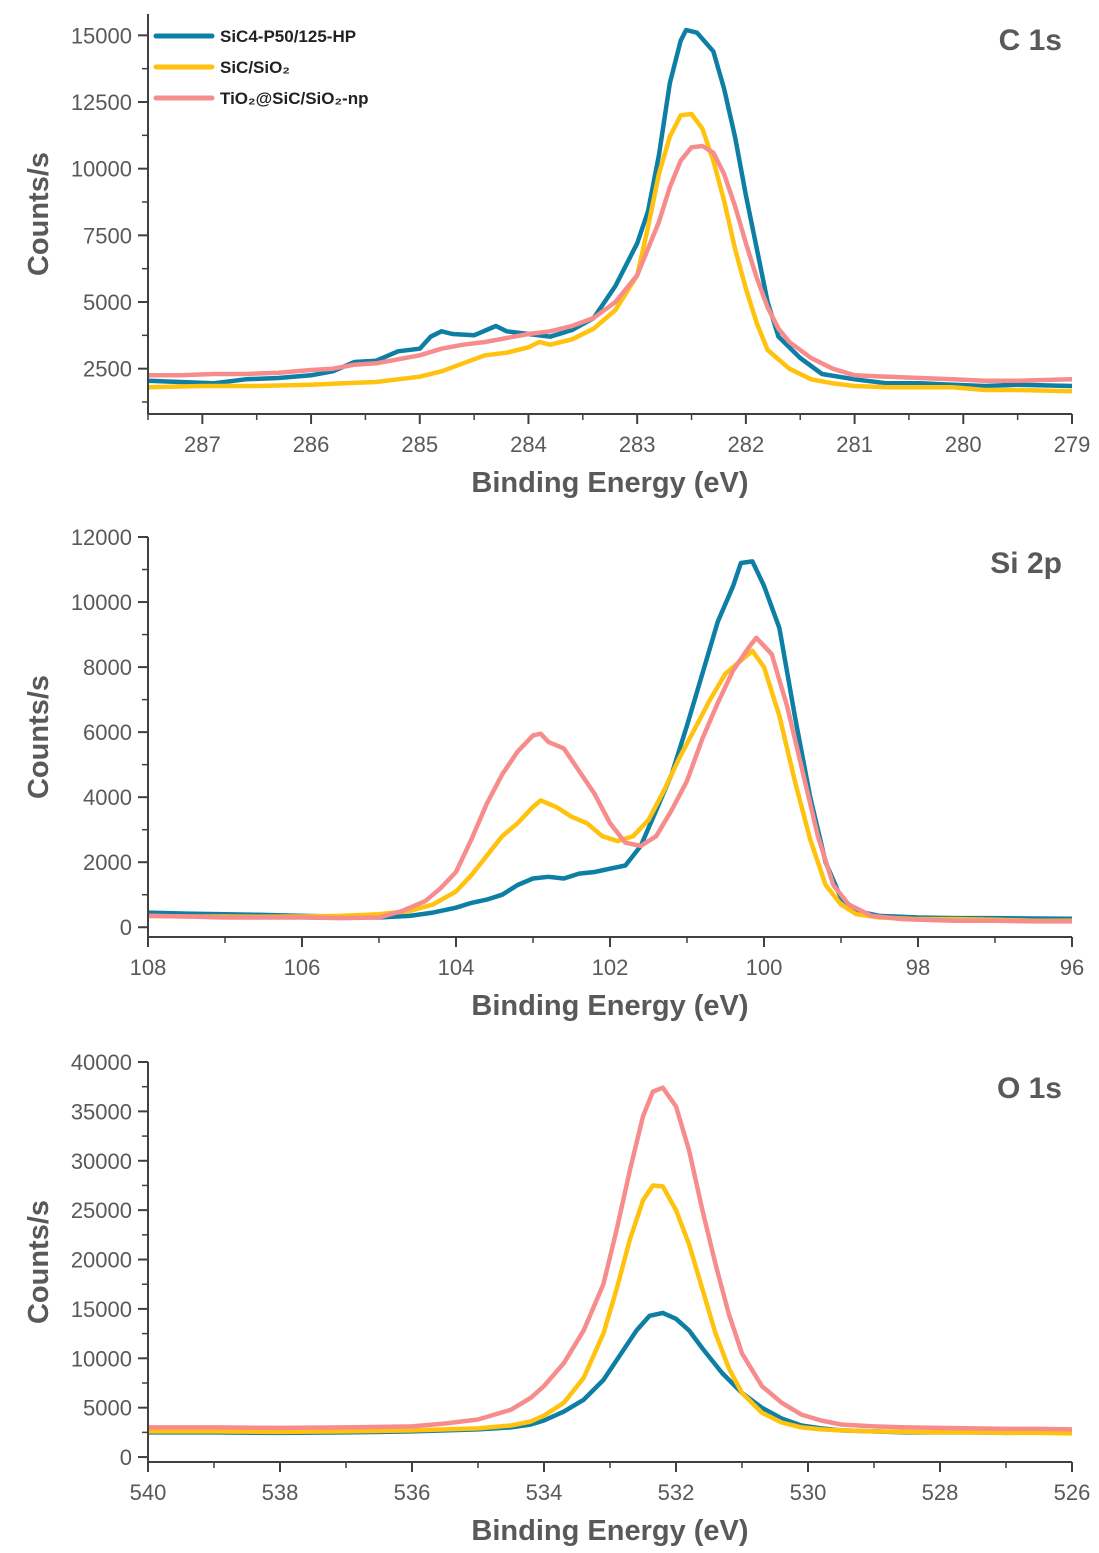 The height and width of the screenshot is (1553, 1099). What do you see at coordinates (854, 444) in the screenshot?
I see `x-tick-label: 281` at bounding box center [854, 444].